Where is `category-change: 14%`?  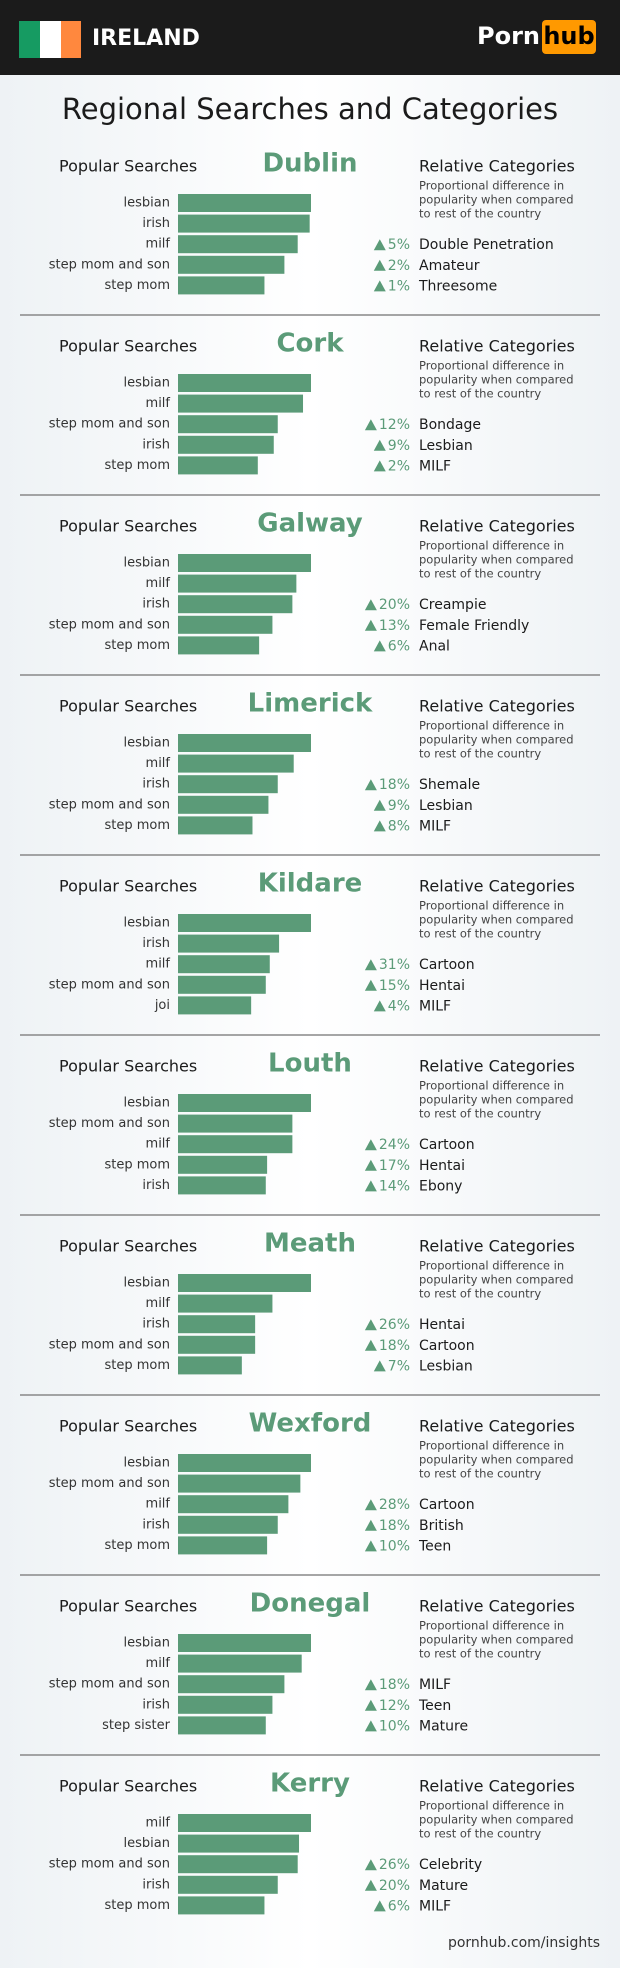 category-change: 14% is located at coordinates (394, 1186).